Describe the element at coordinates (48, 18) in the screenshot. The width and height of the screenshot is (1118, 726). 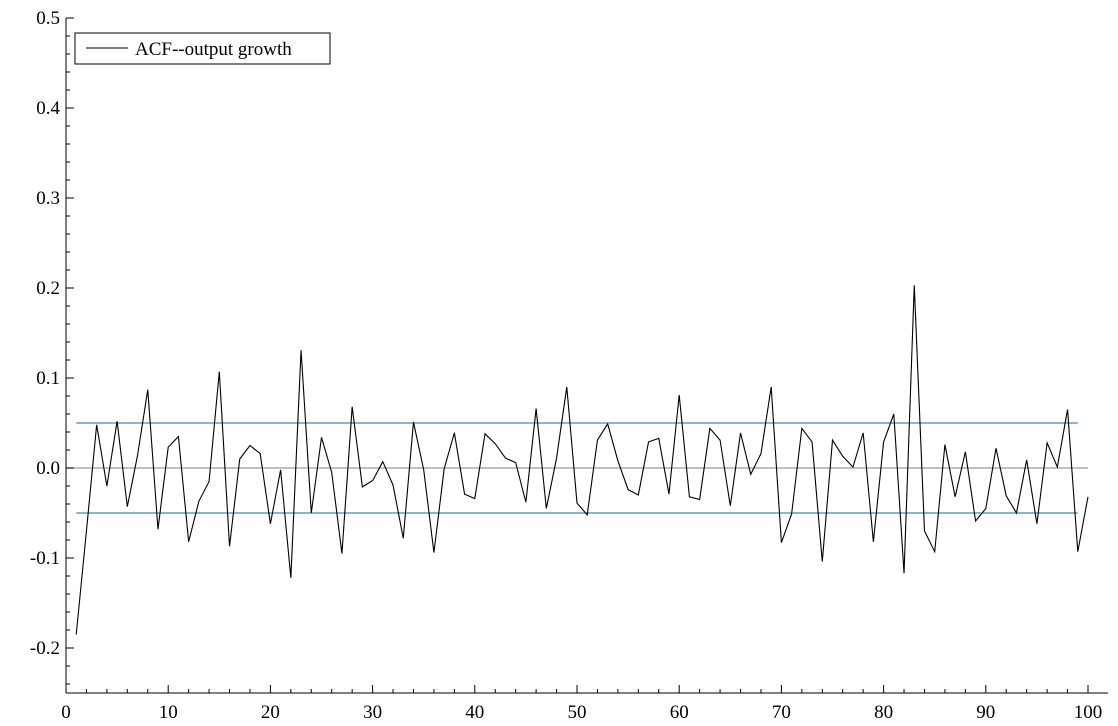
I see `y-tick-label: 0.5` at that location.